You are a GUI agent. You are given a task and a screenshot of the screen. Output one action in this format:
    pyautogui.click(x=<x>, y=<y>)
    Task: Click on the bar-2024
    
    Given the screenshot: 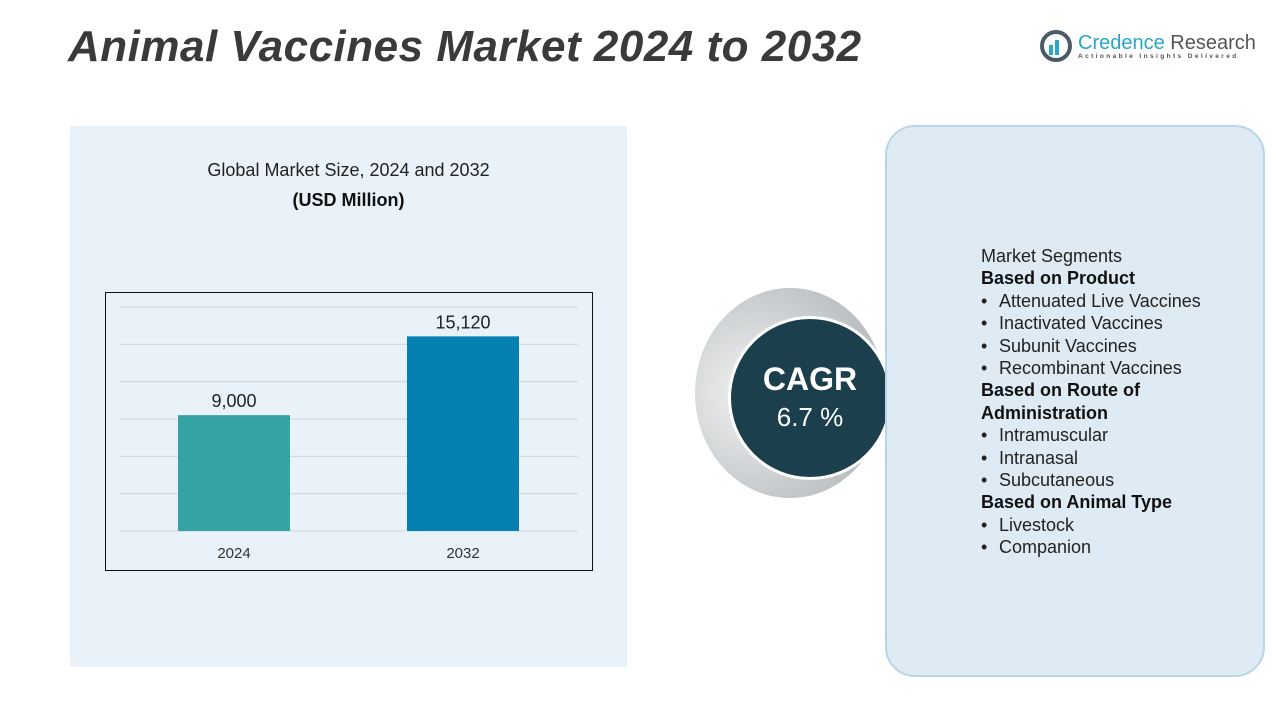 What is the action you would take?
    pyautogui.click(x=234, y=473)
    